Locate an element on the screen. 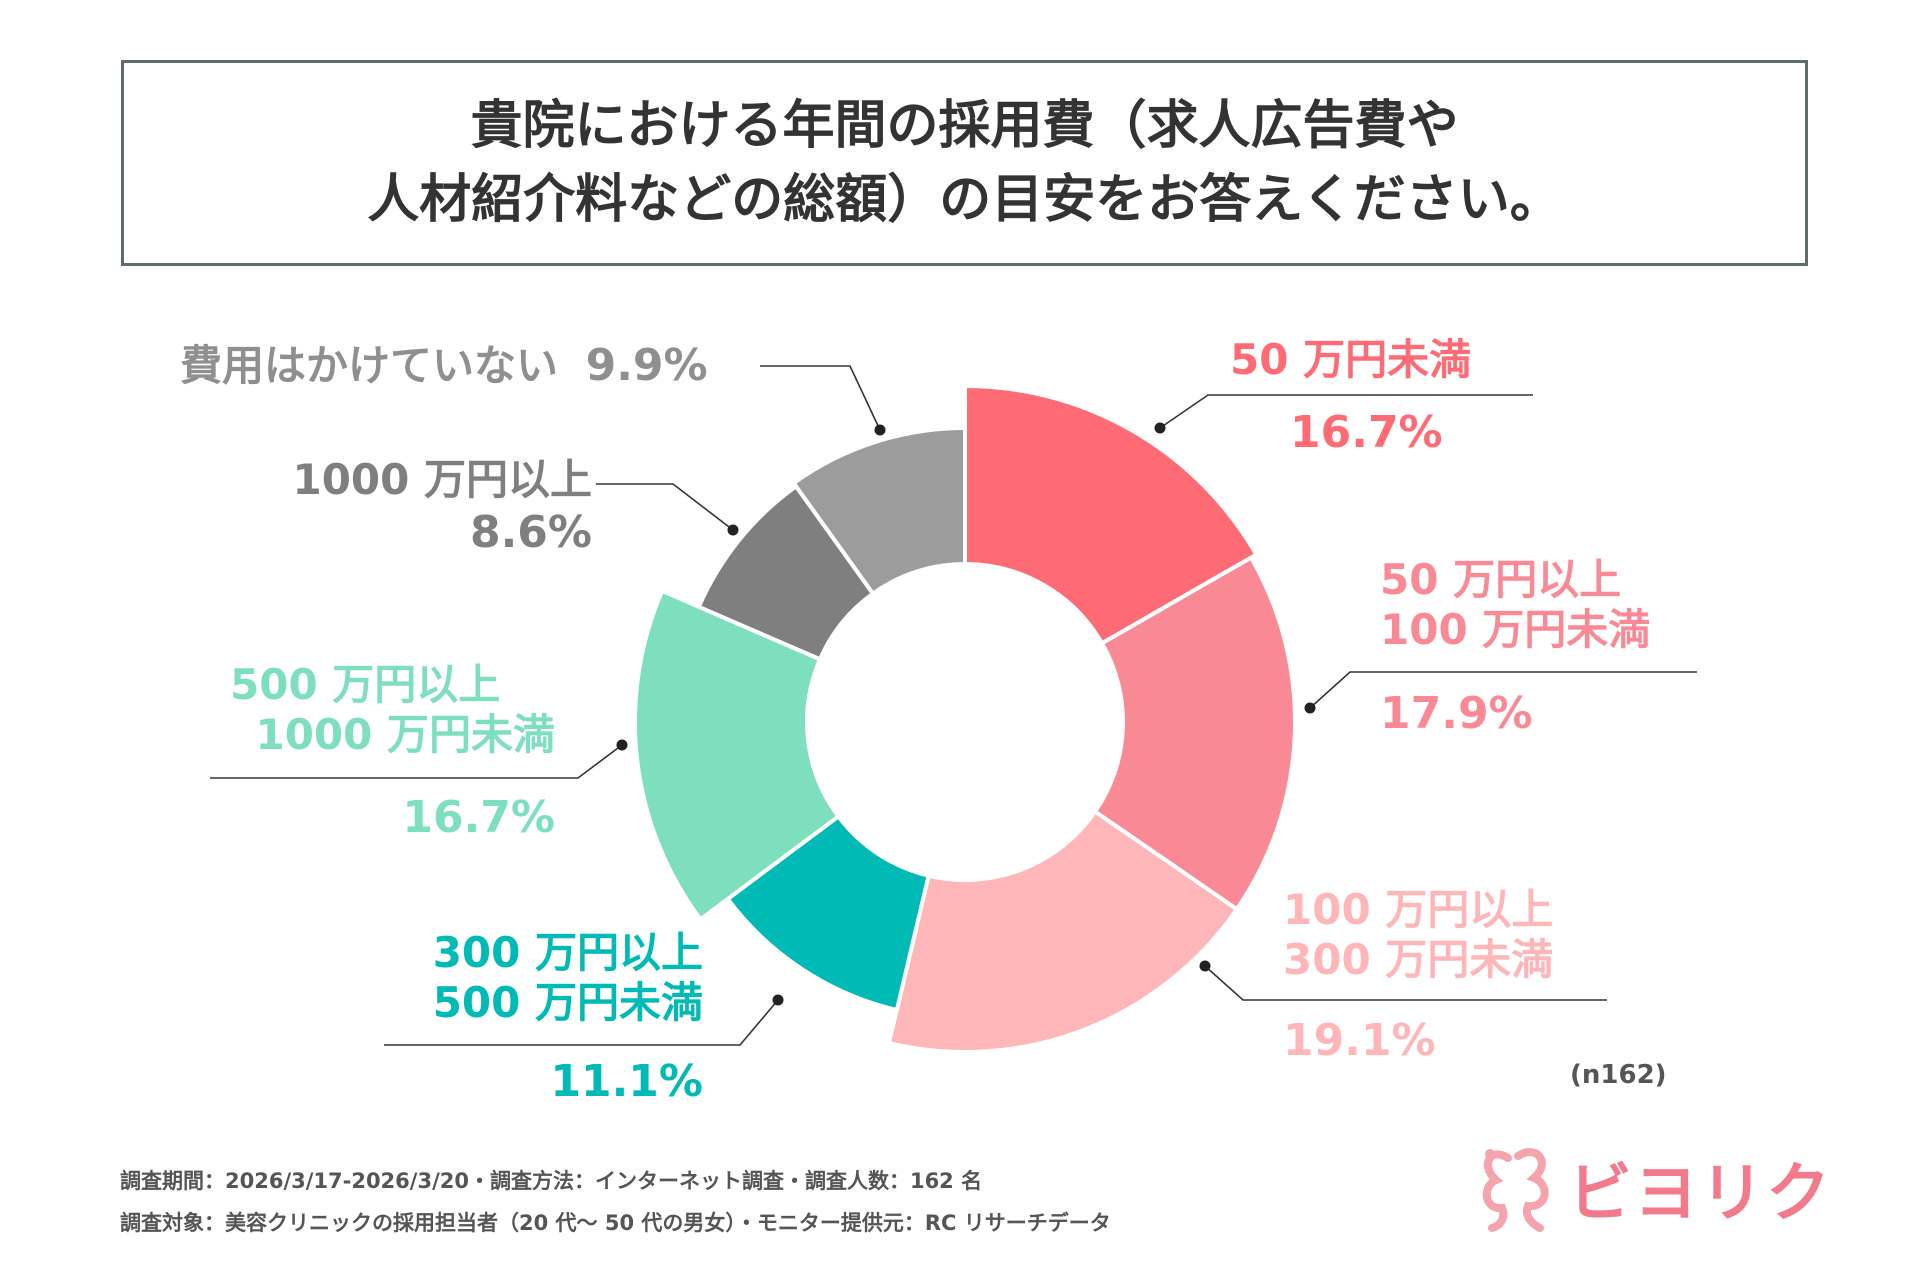 The height and width of the screenshot is (1280, 1920). slice-50-100man is located at coordinates (1194, 733).